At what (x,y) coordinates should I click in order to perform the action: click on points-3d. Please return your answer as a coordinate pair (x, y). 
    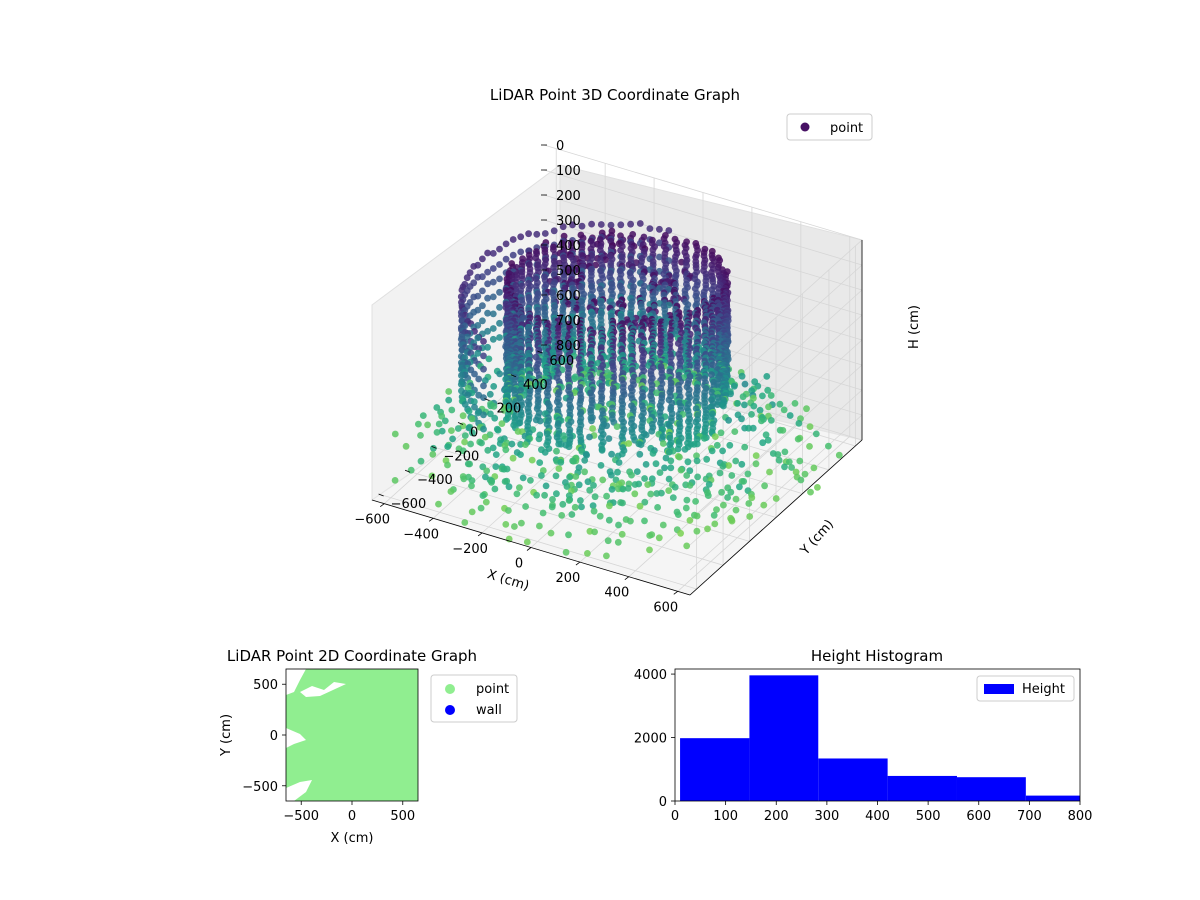
    Looking at the image, I should click on (617, 390).